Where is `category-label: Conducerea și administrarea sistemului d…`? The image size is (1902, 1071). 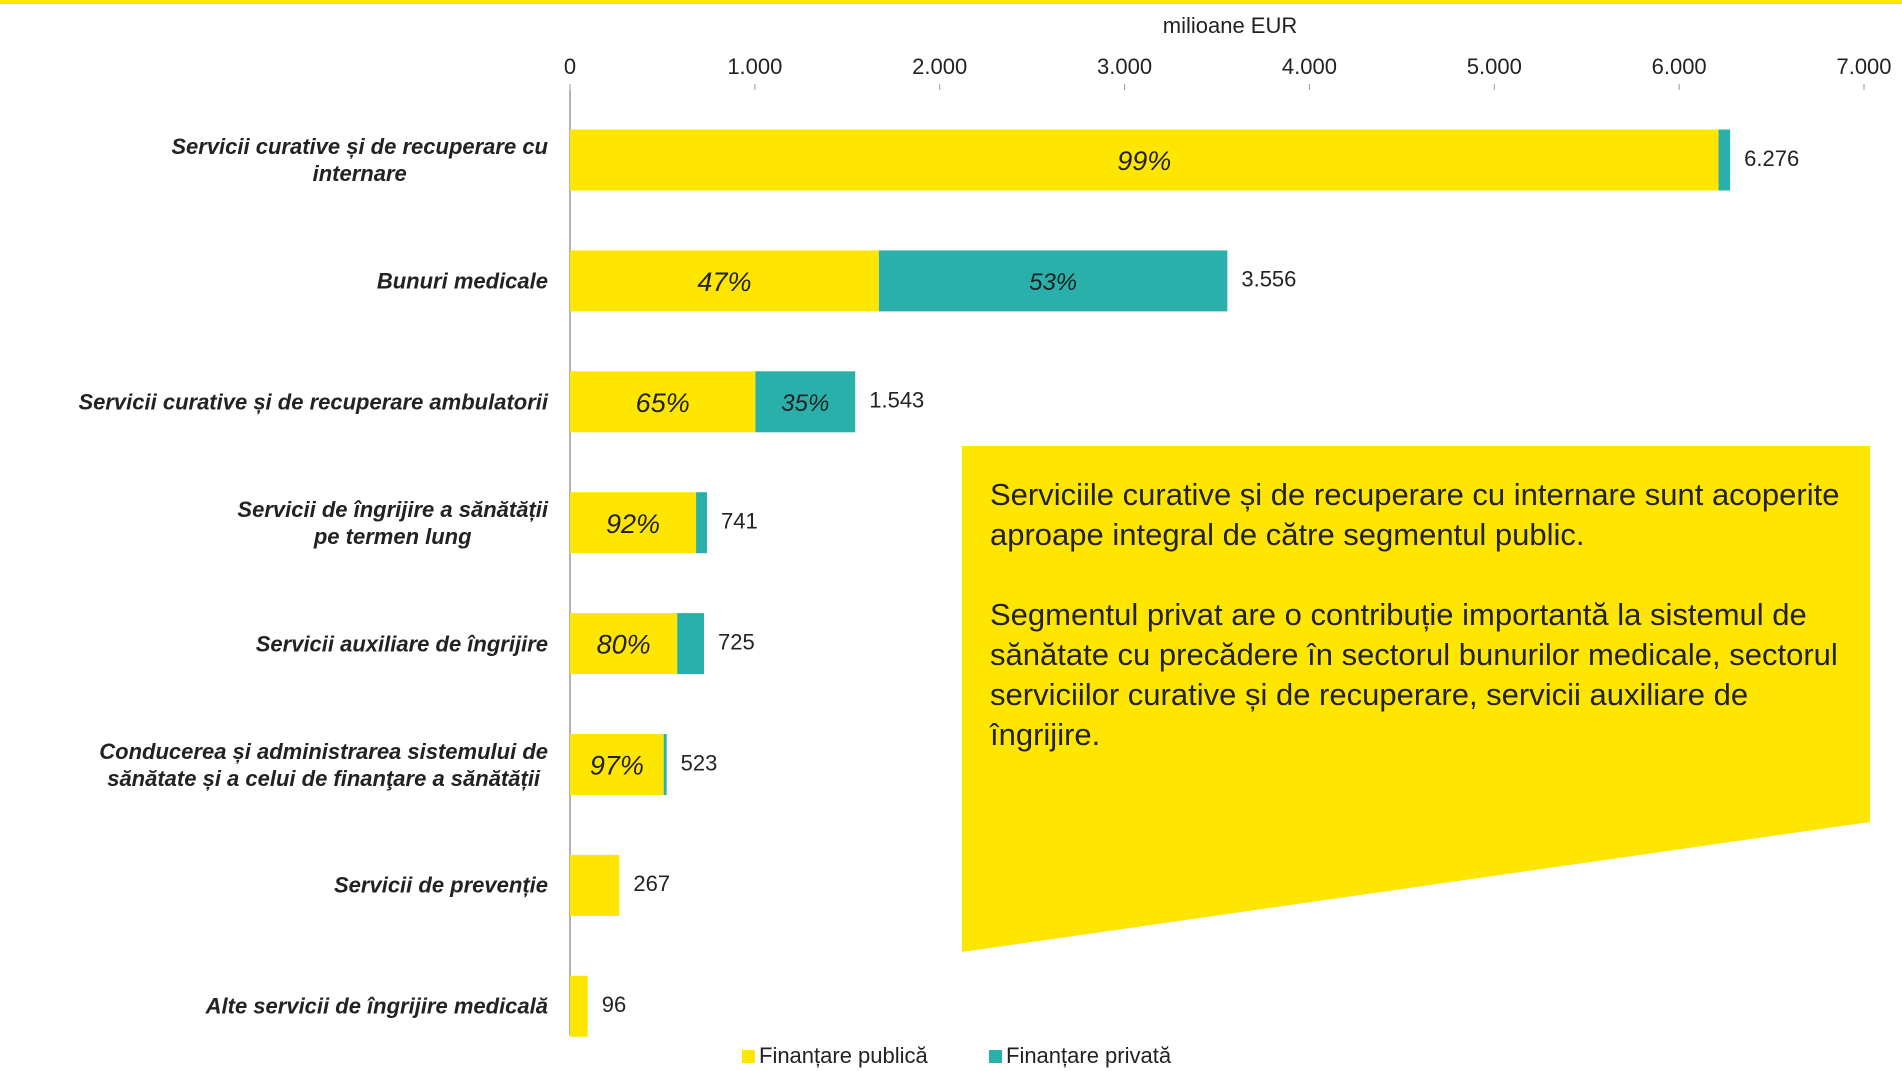
category-label: Conducerea și administrarea sistemului d… is located at coordinates (323, 764).